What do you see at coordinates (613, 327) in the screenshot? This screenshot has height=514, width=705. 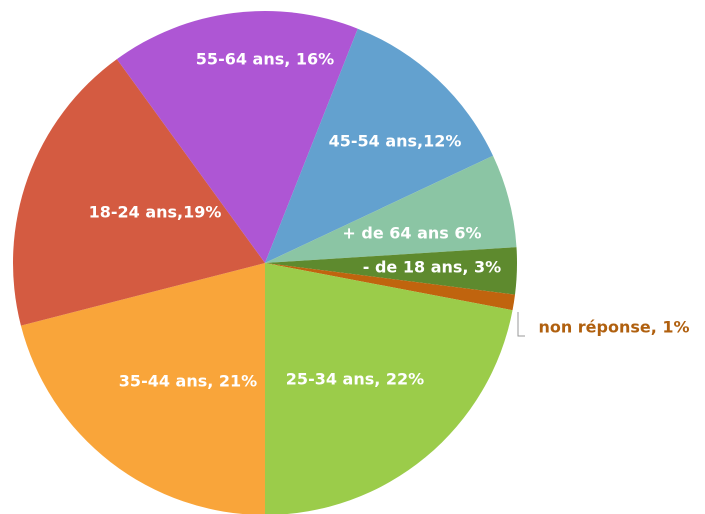 I see `data-label: non réponse, 1%` at bounding box center [613, 327].